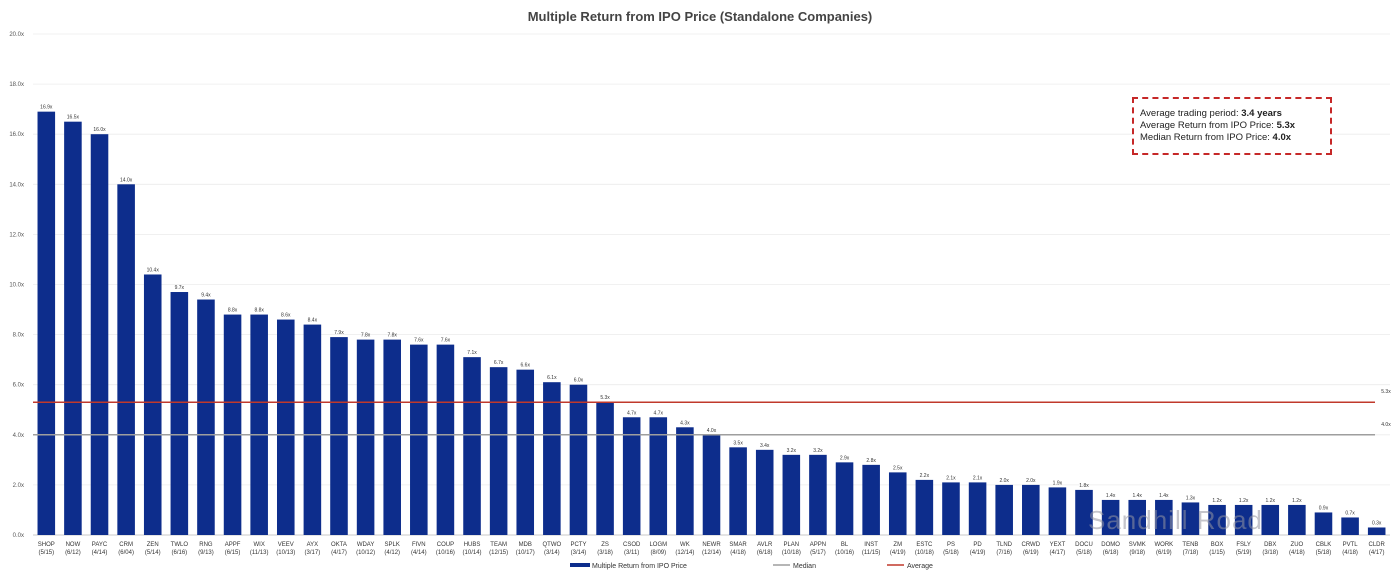 The height and width of the screenshot is (581, 1400). What do you see at coordinates (579, 553) in the screenshot?
I see `x-tick-date: (3/14)` at bounding box center [579, 553].